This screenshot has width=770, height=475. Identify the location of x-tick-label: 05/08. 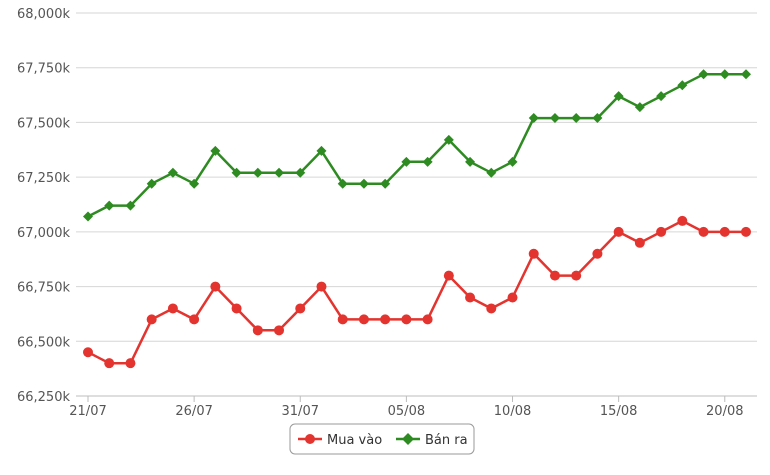
(406, 411).